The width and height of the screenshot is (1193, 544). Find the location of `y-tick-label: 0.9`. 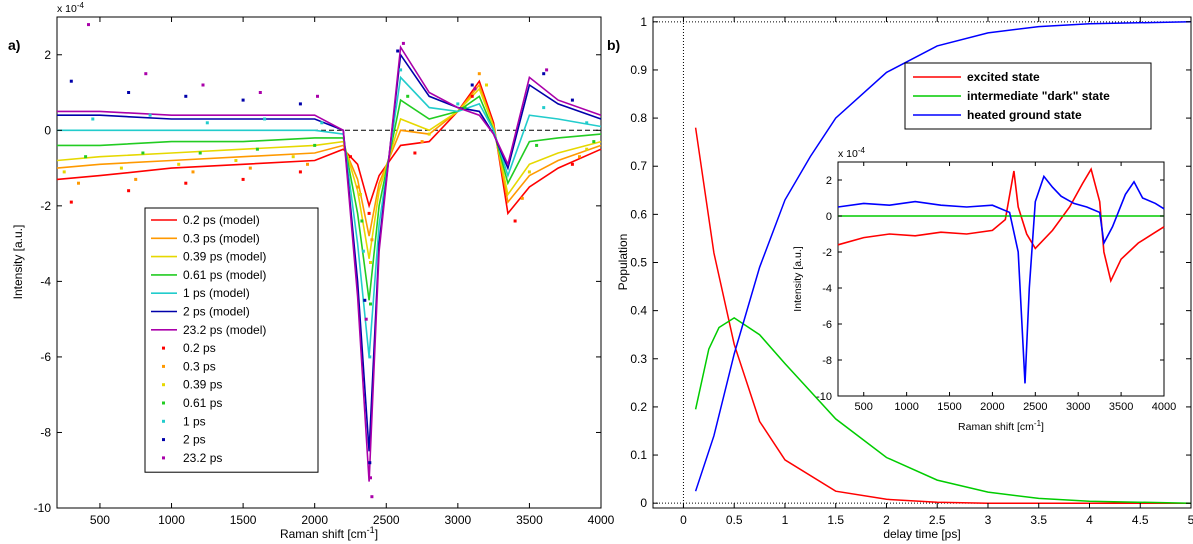

y-tick-label: 0.9 is located at coordinates (638, 70).